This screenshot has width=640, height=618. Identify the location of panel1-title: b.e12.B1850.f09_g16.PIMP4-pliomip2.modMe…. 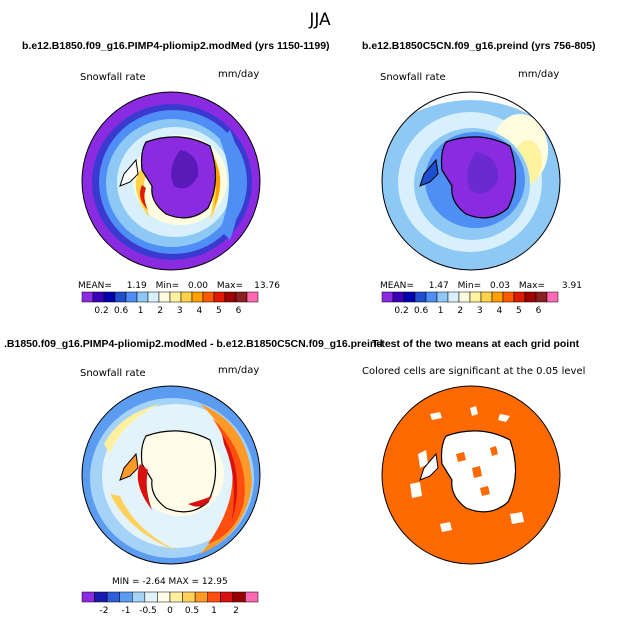
(176, 46).